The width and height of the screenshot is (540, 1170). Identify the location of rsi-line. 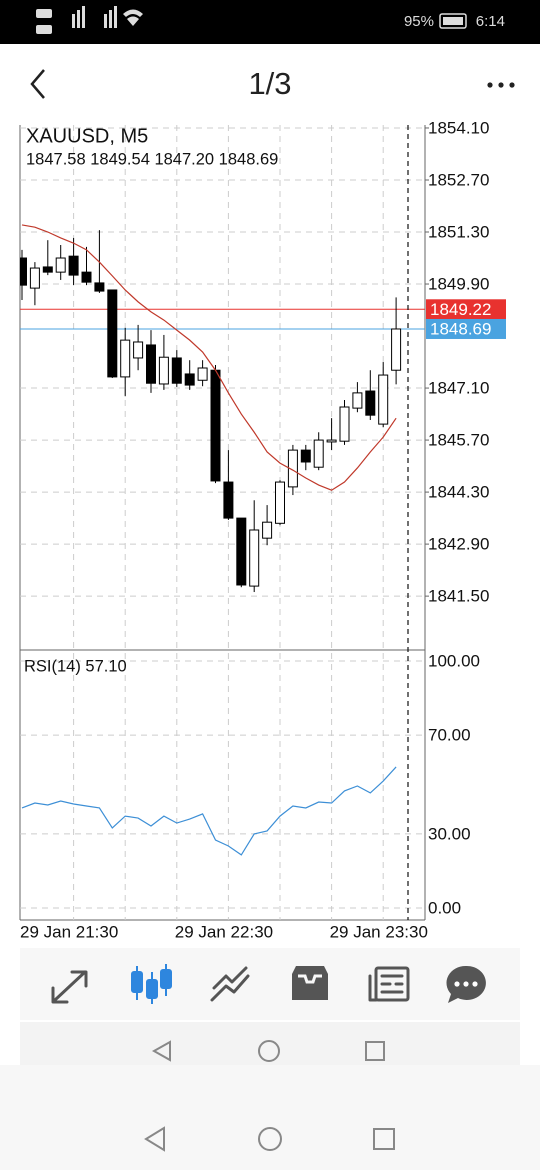
(209, 811).